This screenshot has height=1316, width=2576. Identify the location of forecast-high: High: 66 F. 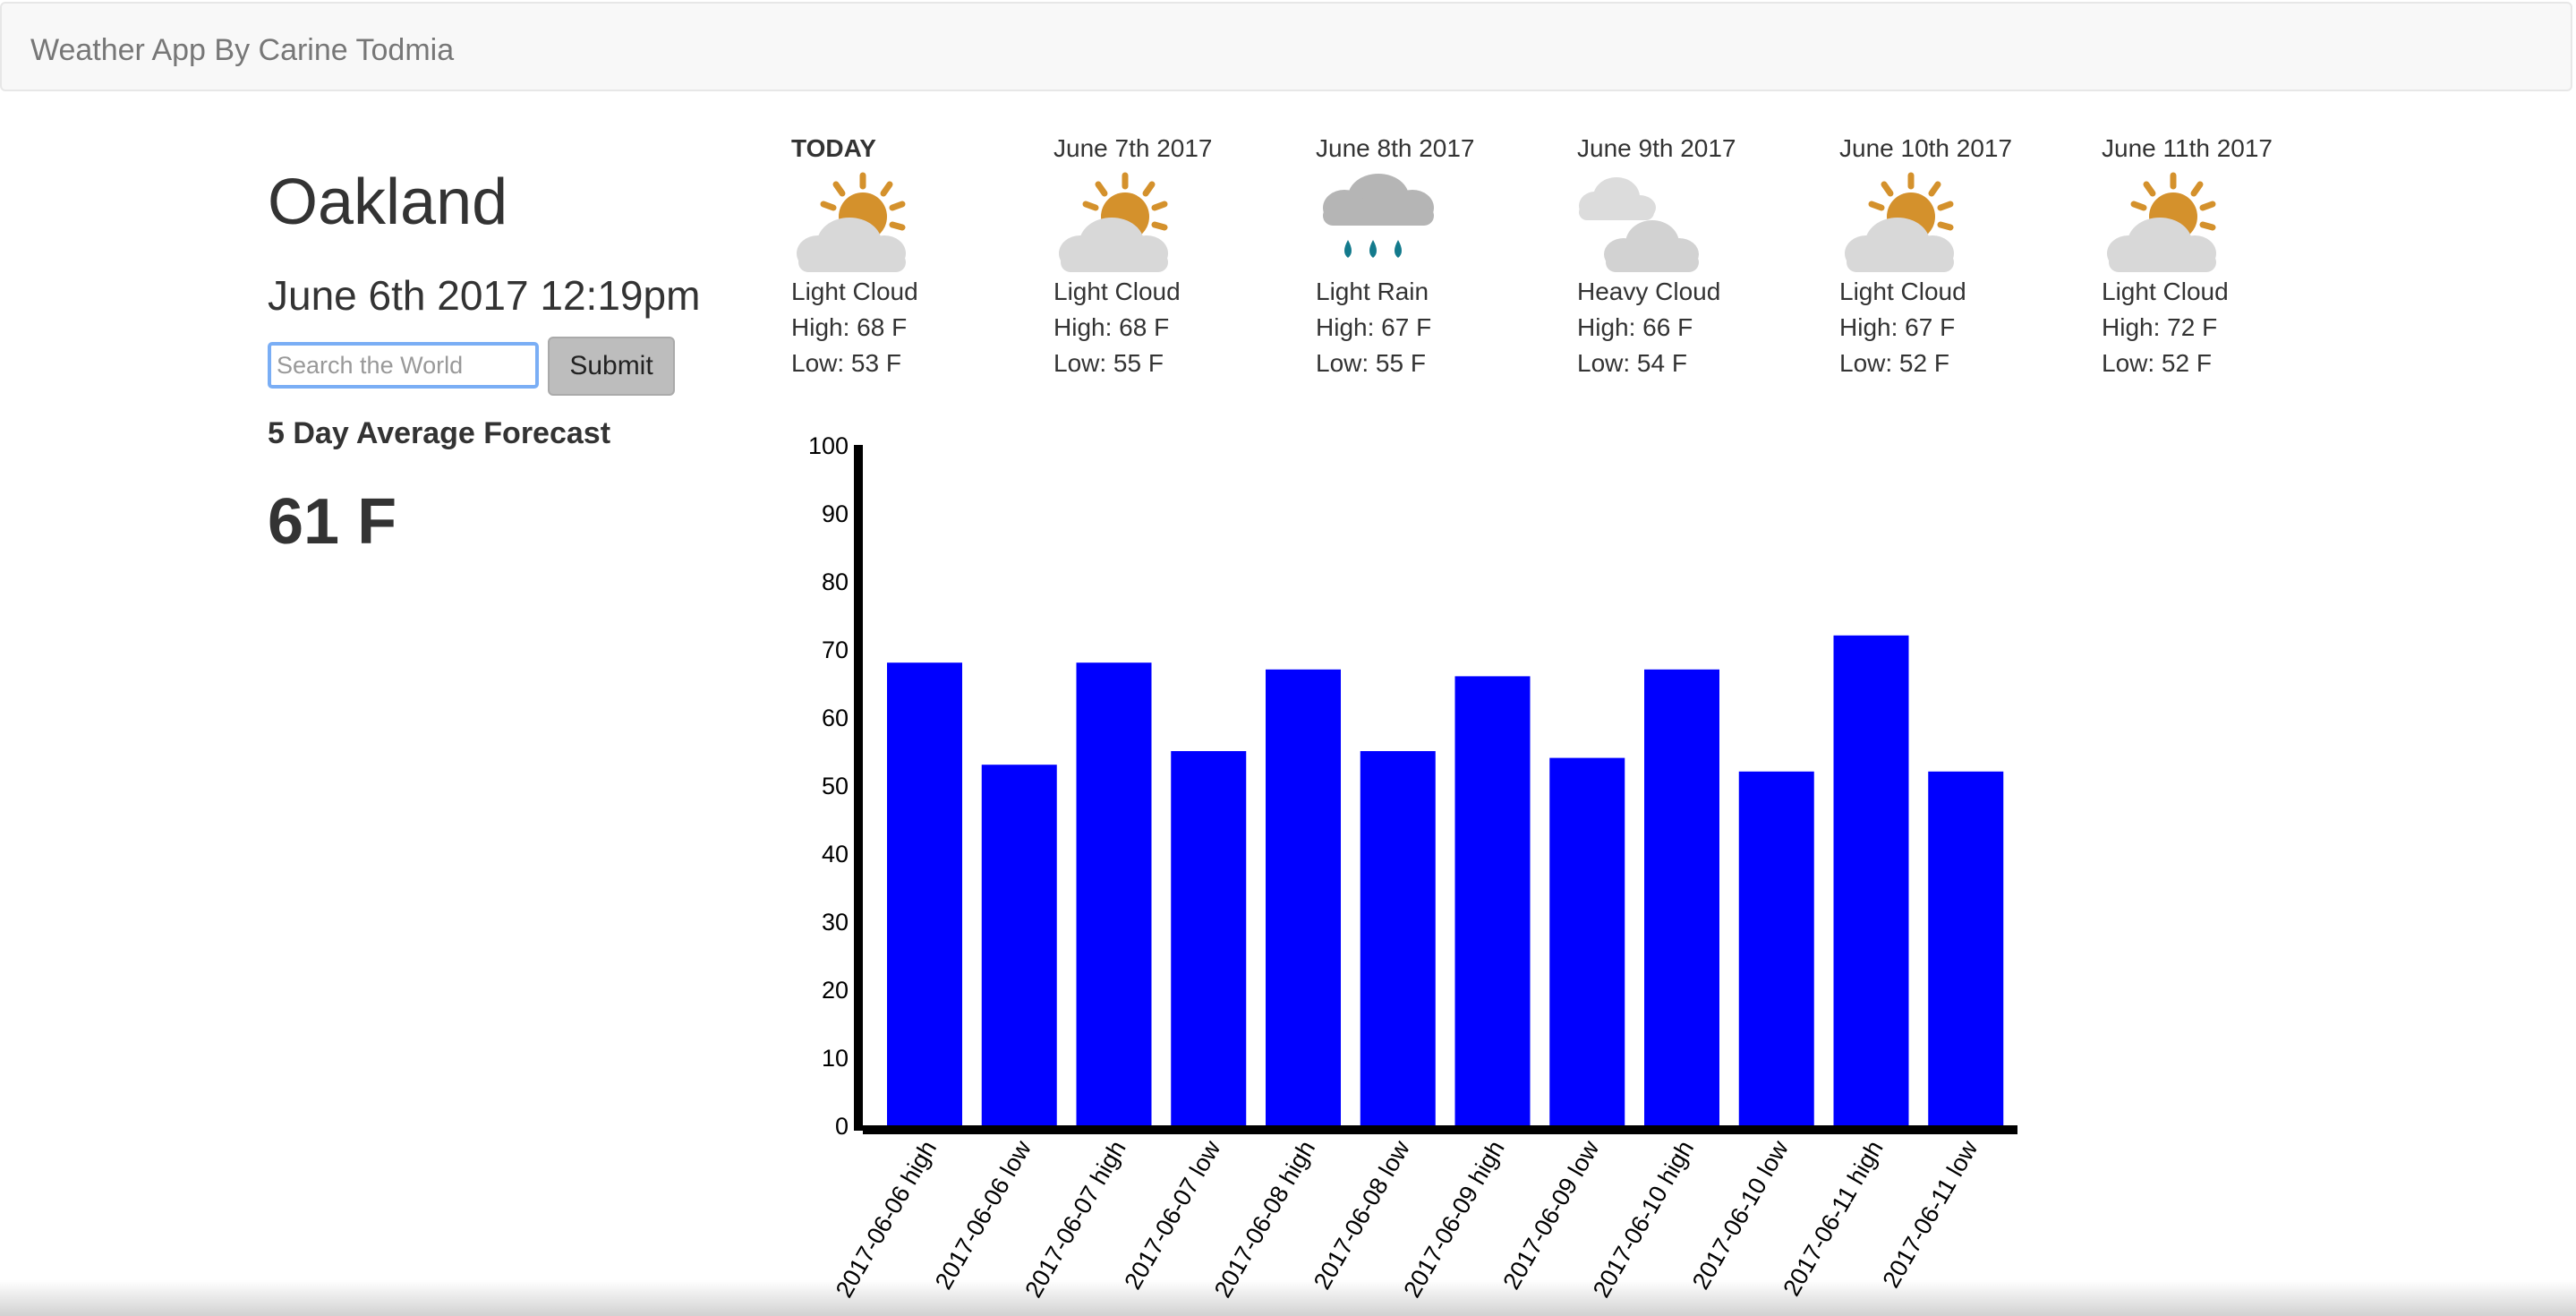
(1635, 327).